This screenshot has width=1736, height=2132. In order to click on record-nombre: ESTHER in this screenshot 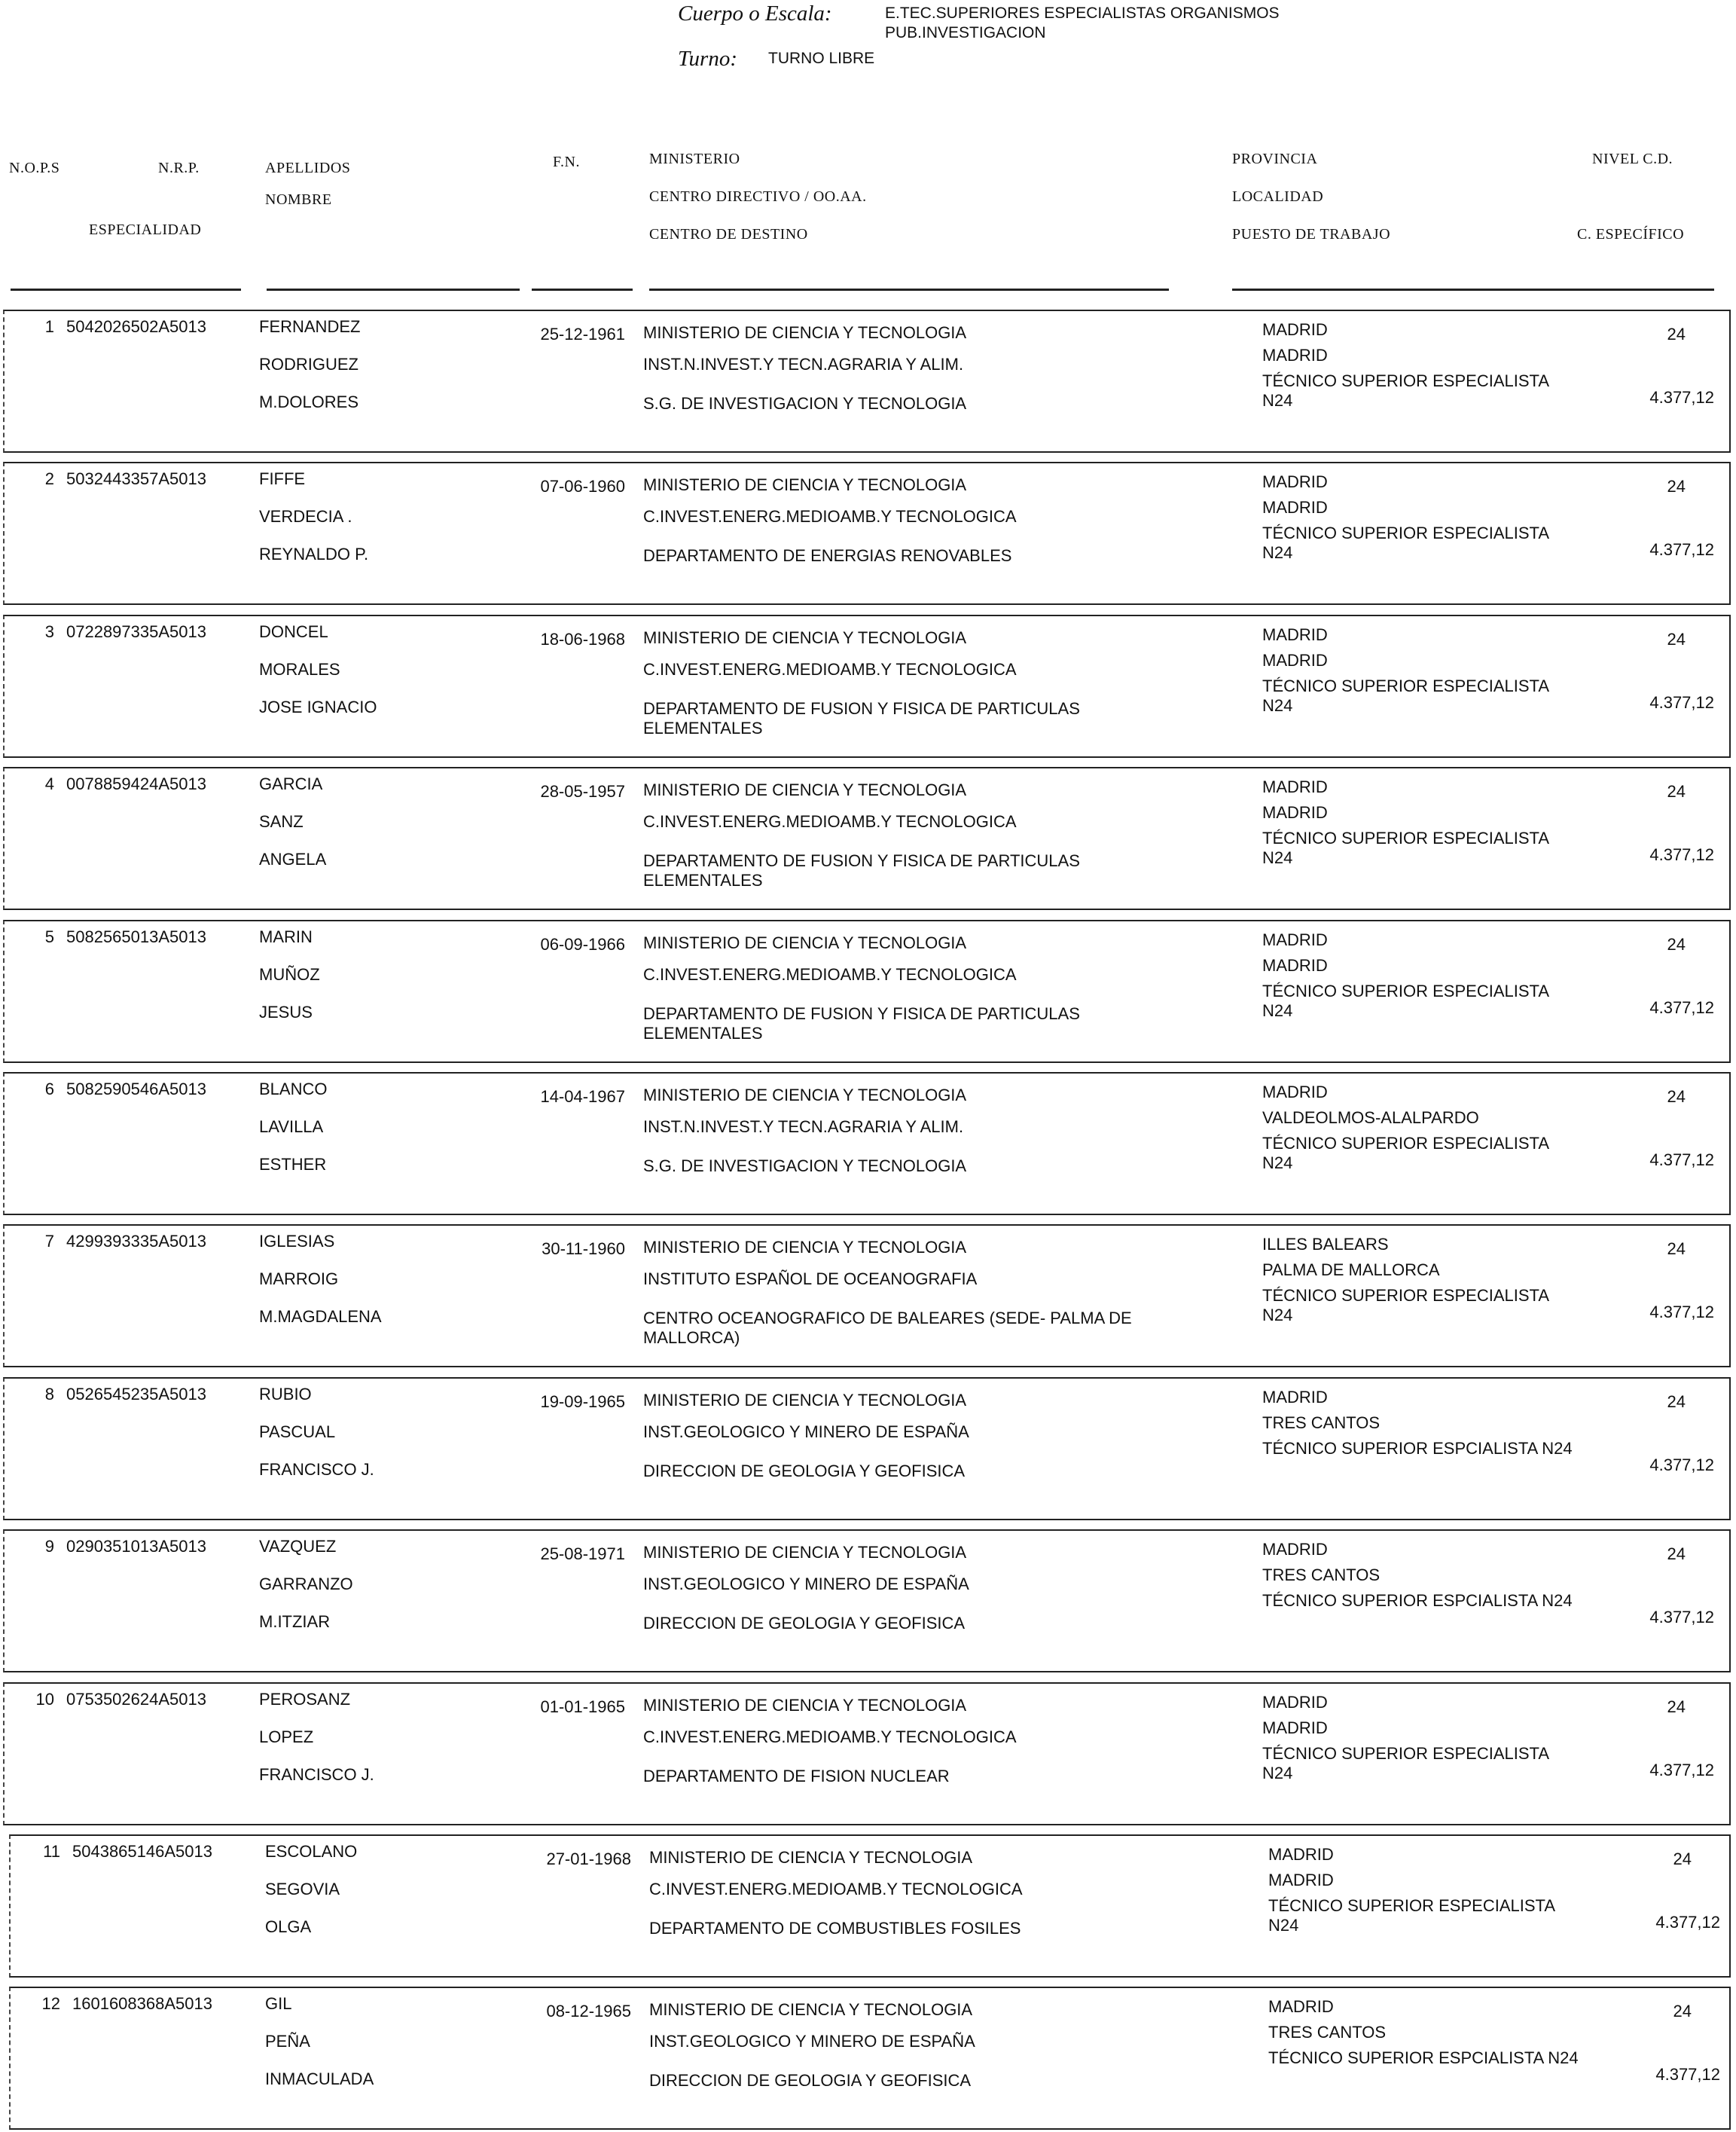, I will do `click(293, 1164)`.